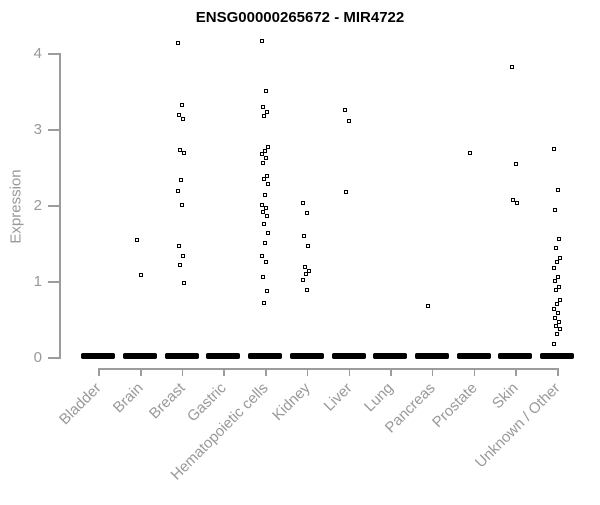  What do you see at coordinates (328, 369) in the screenshot?
I see `x-axis-line` at bounding box center [328, 369].